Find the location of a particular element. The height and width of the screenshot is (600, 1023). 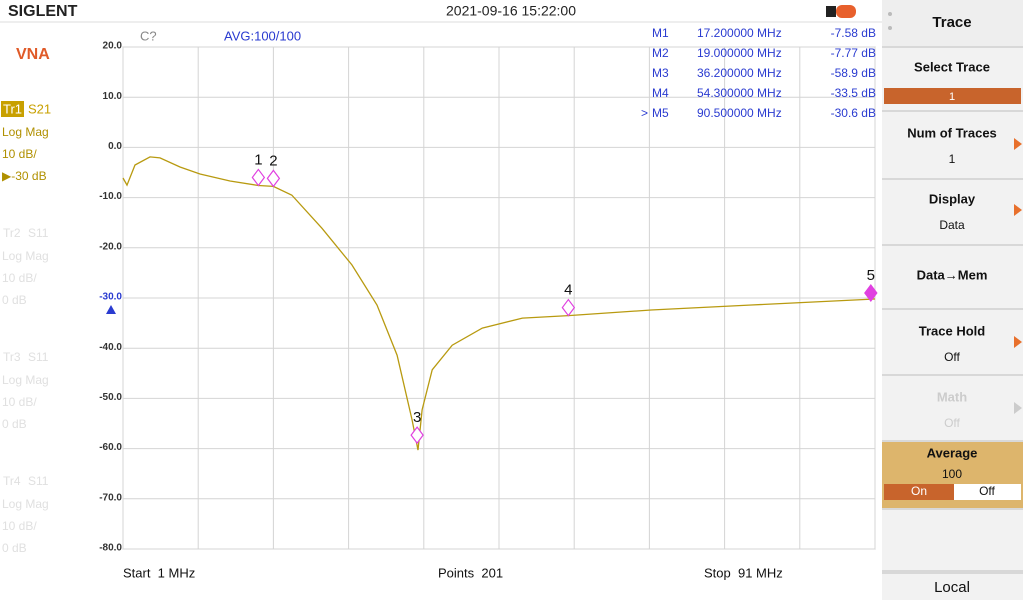

marker-value: -58.9 dB is located at coordinates (853, 73).